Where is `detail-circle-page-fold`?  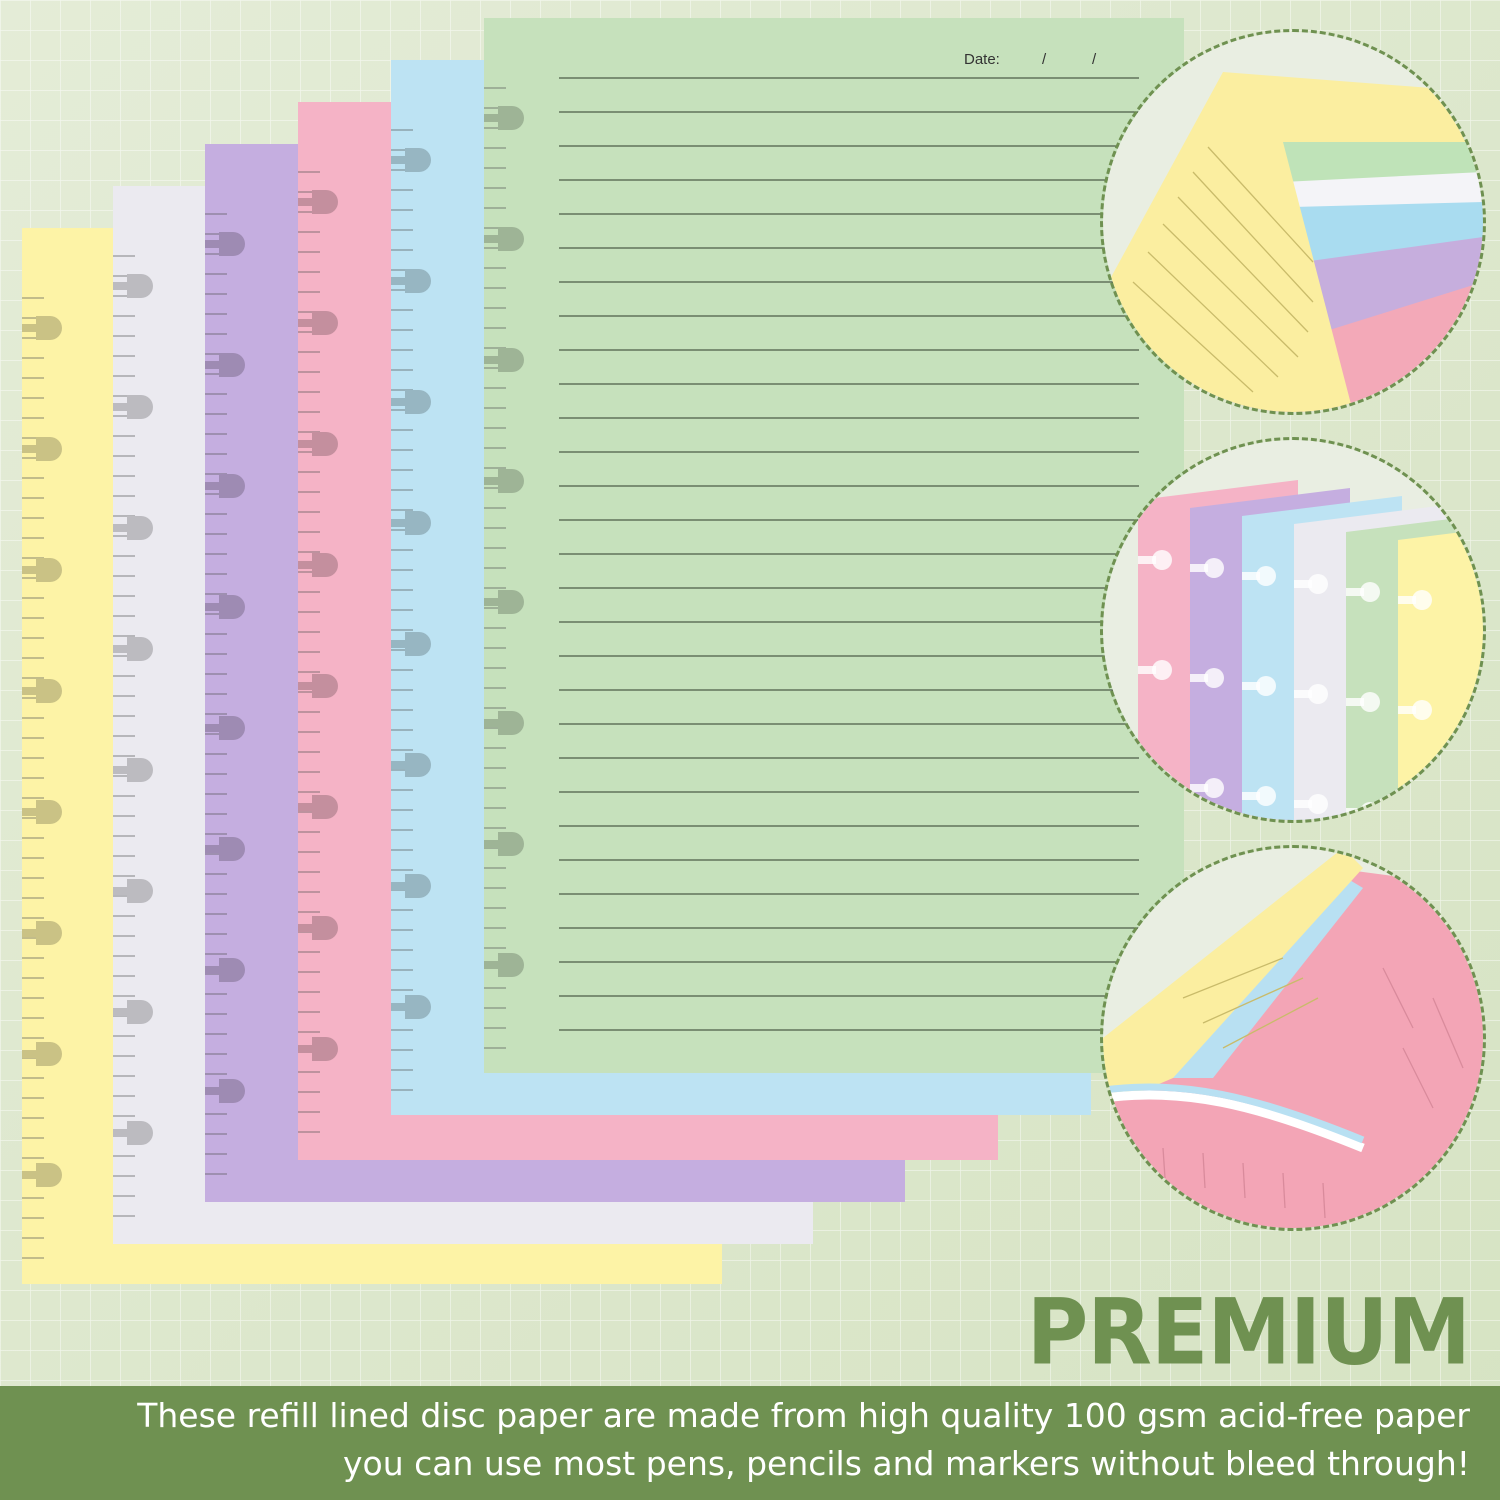
detail-circle-page-fold is located at coordinates (1293, 1038).